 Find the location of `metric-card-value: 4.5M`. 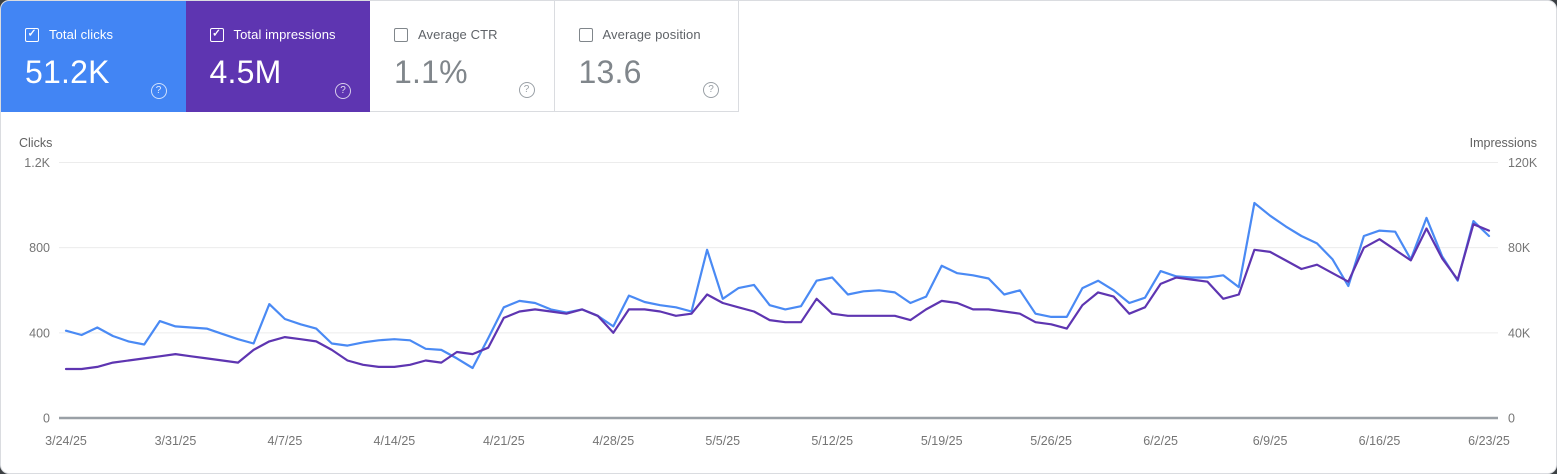

metric-card-value: 4.5M is located at coordinates (245, 72).